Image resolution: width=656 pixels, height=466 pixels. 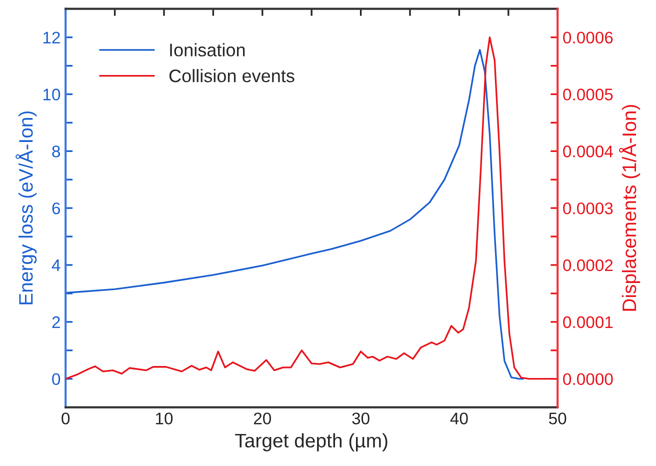 What do you see at coordinates (56, 322) in the screenshot?
I see `y-tick-label: 2` at bounding box center [56, 322].